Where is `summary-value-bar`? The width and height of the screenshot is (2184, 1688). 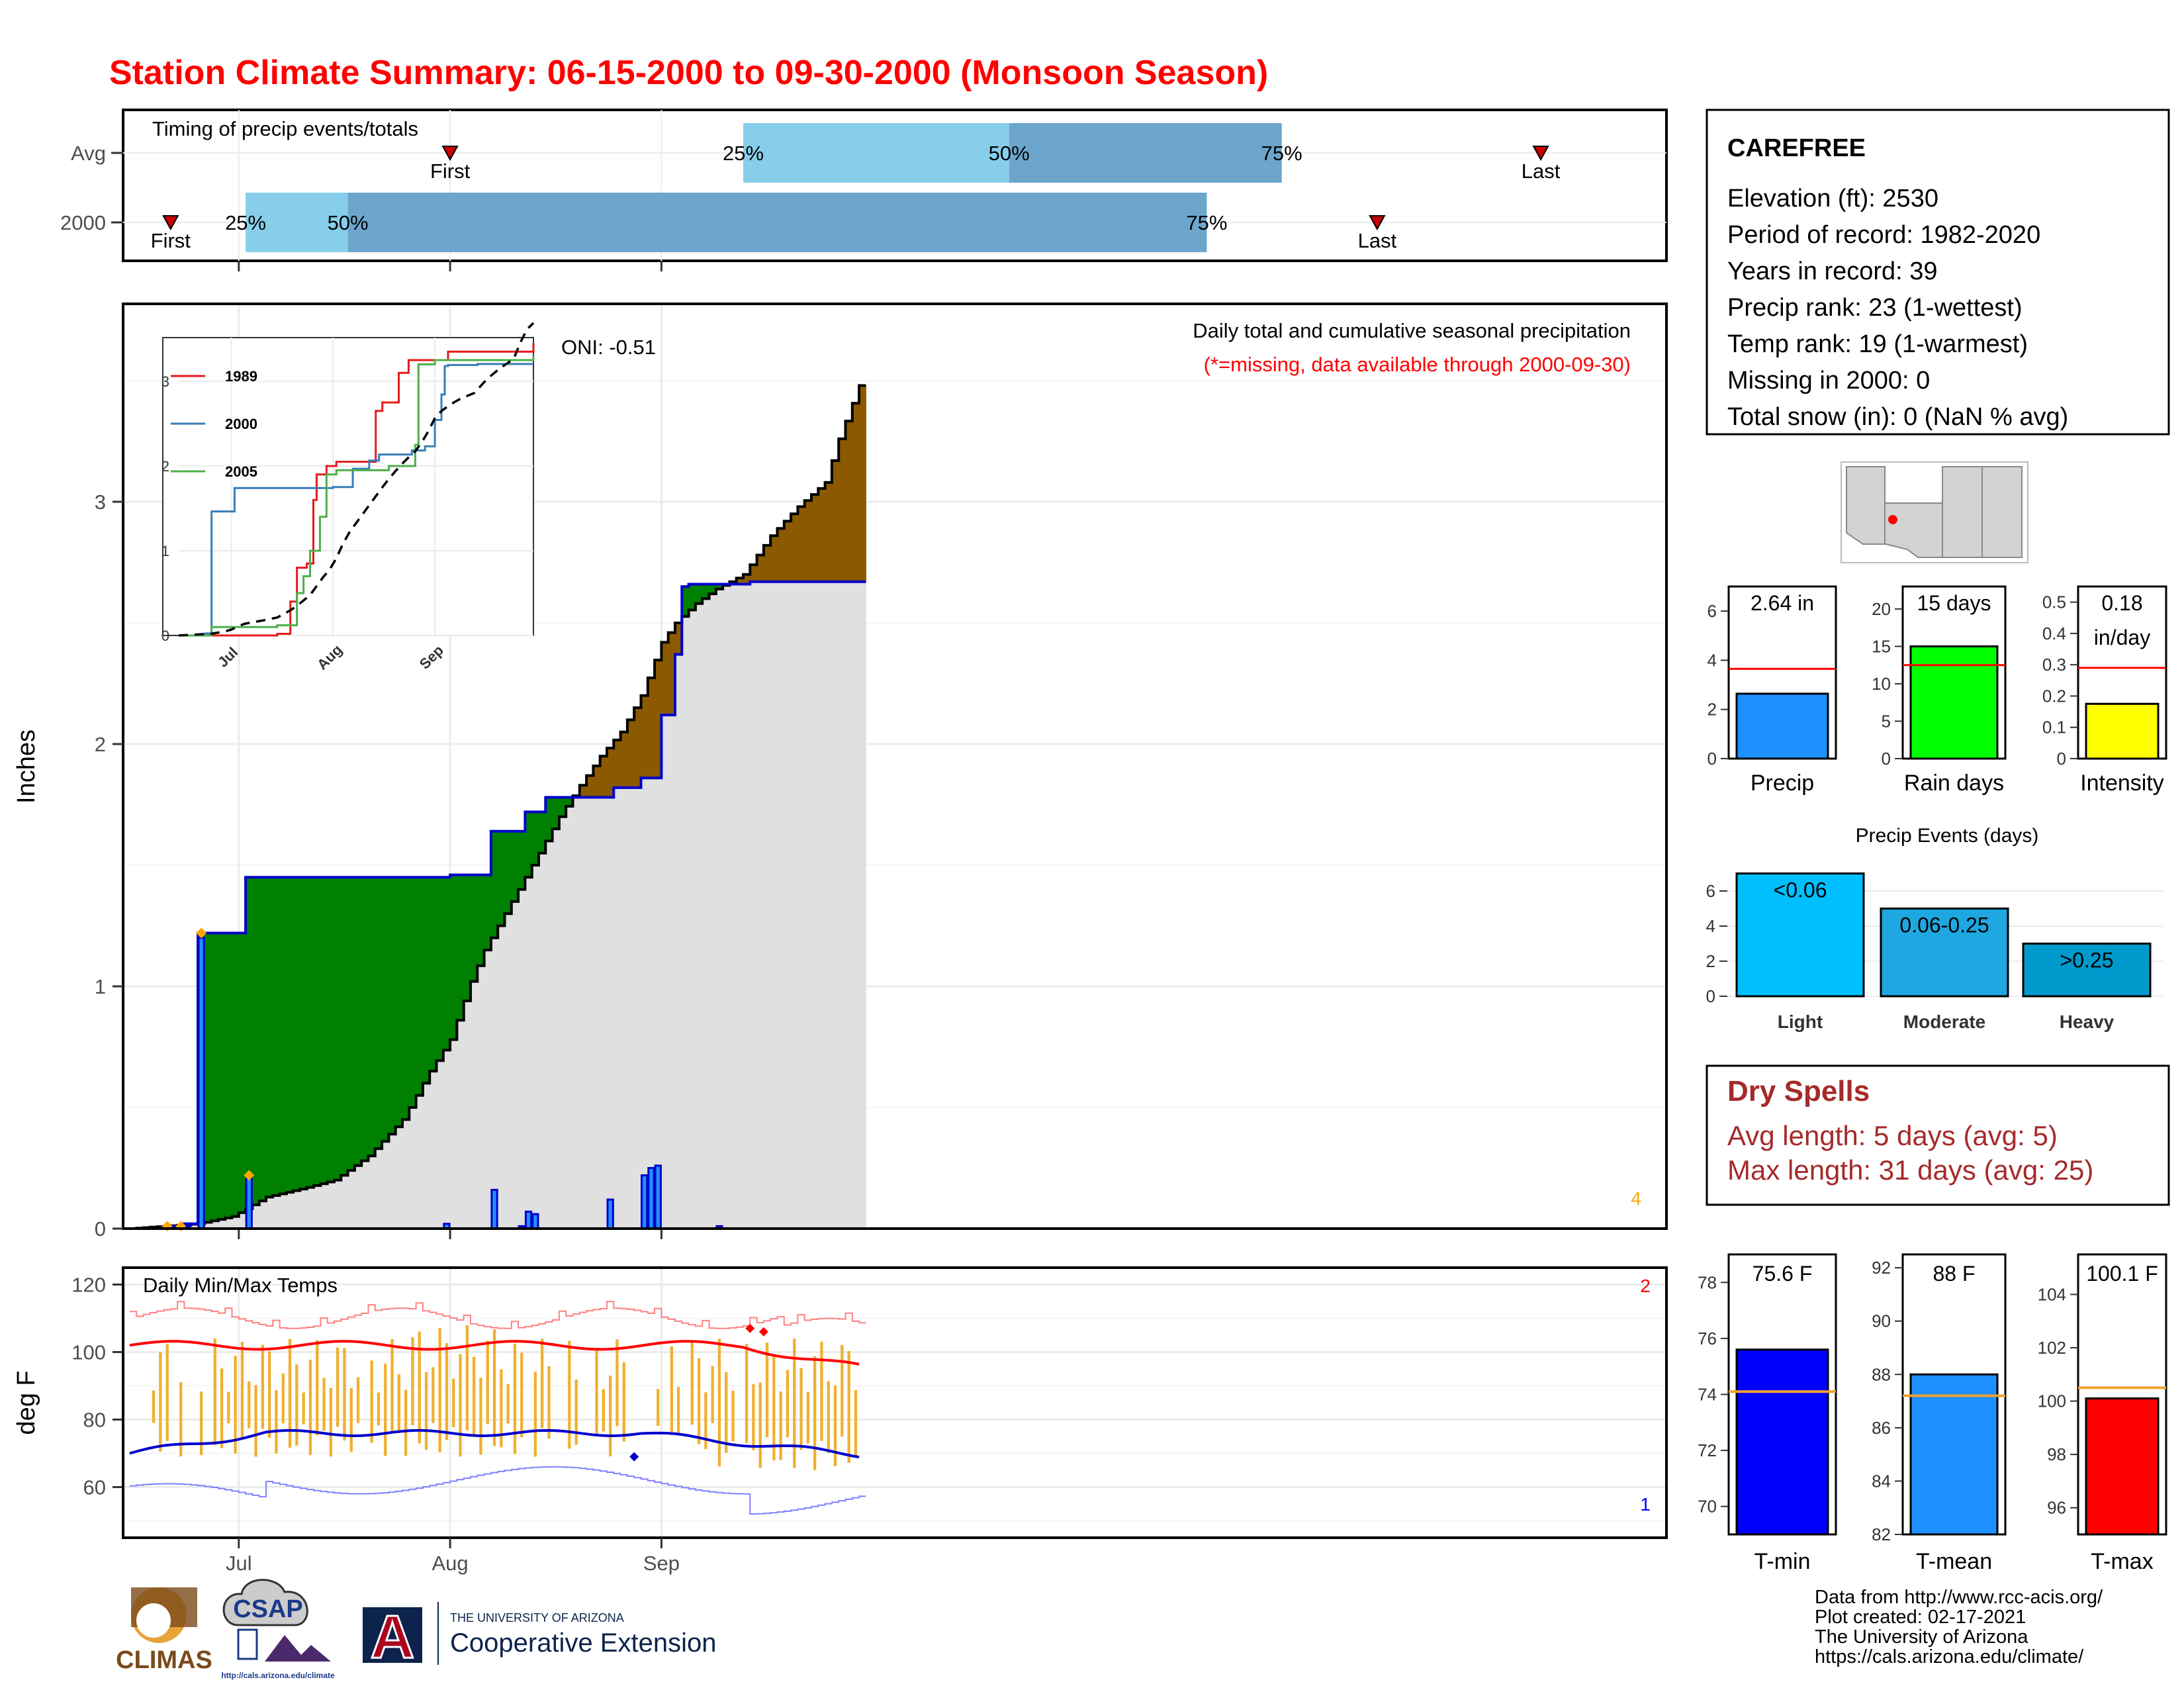 summary-value-bar is located at coordinates (1954, 702).